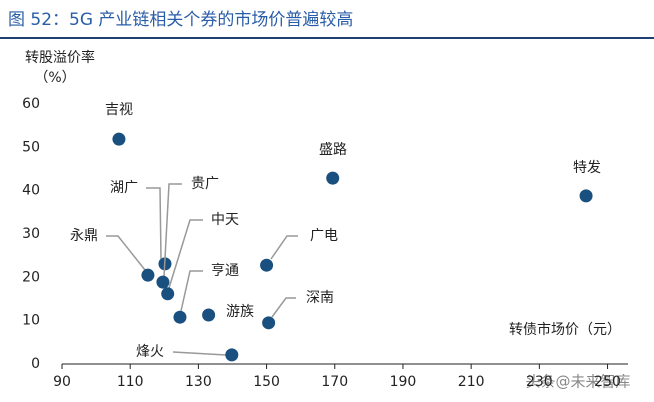  Describe the element at coordinates (35, 364) in the screenshot. I see `y-tick-label: 0` at that location.